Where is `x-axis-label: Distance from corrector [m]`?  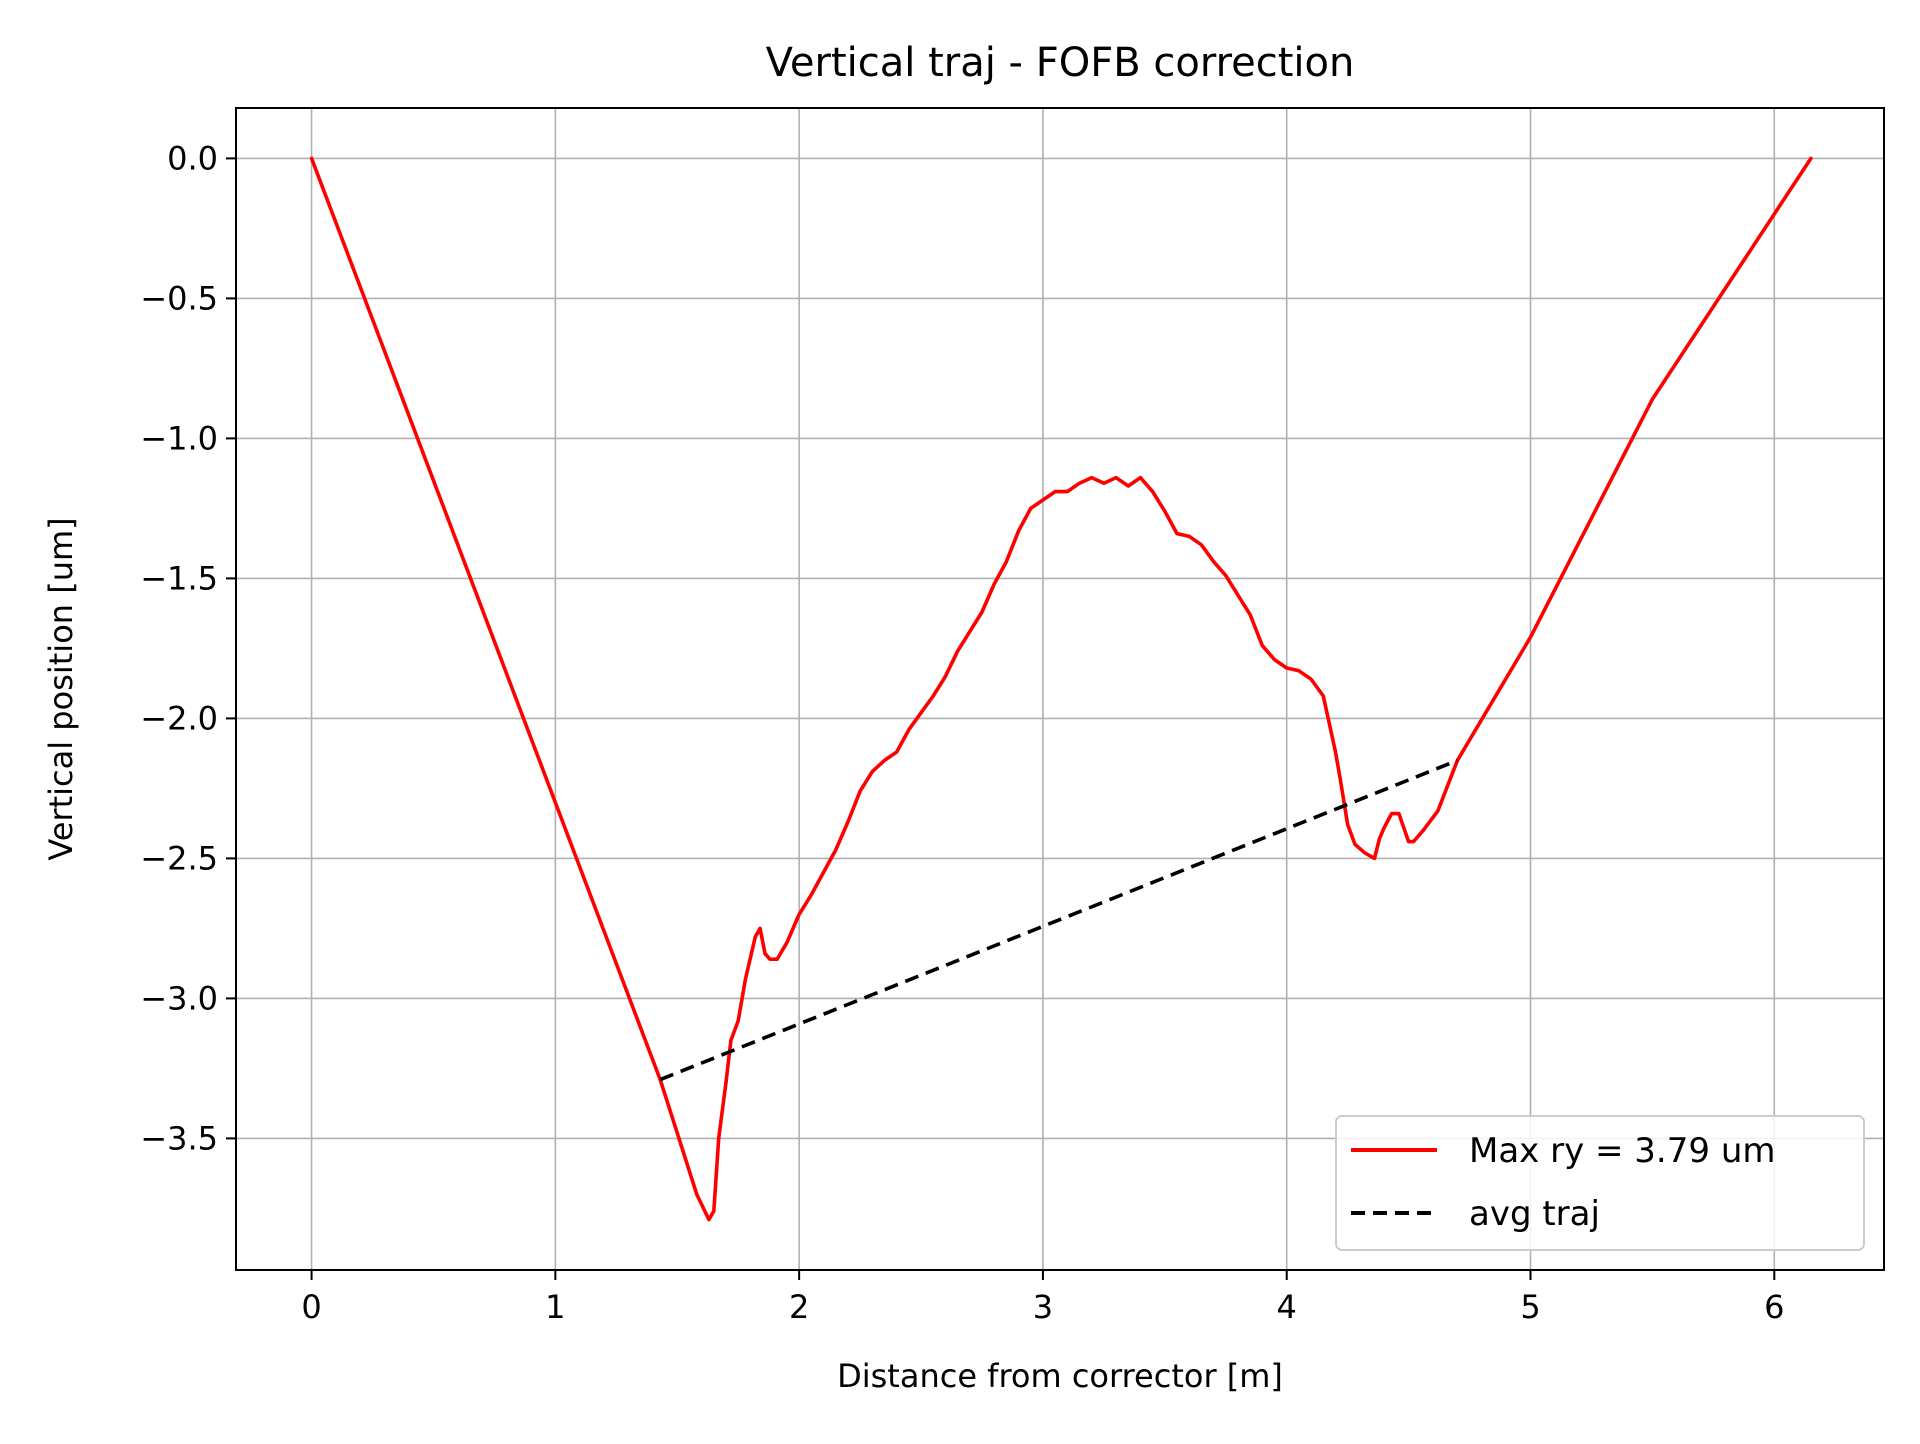 x-axis-label: Distance from corrector [m] is located at coordinates (1060, 1376).